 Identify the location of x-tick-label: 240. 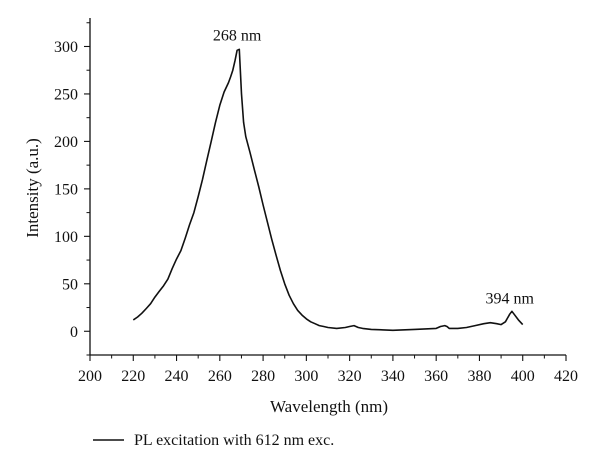
(177, 376).